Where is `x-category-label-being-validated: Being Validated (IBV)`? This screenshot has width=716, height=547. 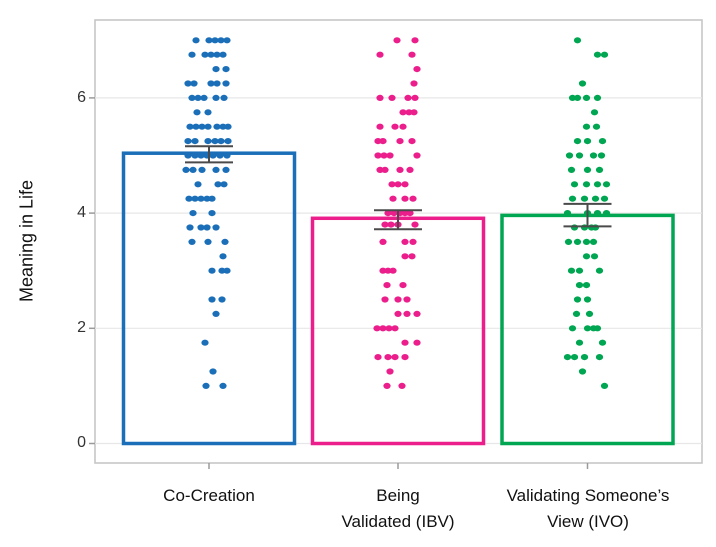 x-category-label-being-validated: Being Validated (IBV) is located at coordinates (398, 508).